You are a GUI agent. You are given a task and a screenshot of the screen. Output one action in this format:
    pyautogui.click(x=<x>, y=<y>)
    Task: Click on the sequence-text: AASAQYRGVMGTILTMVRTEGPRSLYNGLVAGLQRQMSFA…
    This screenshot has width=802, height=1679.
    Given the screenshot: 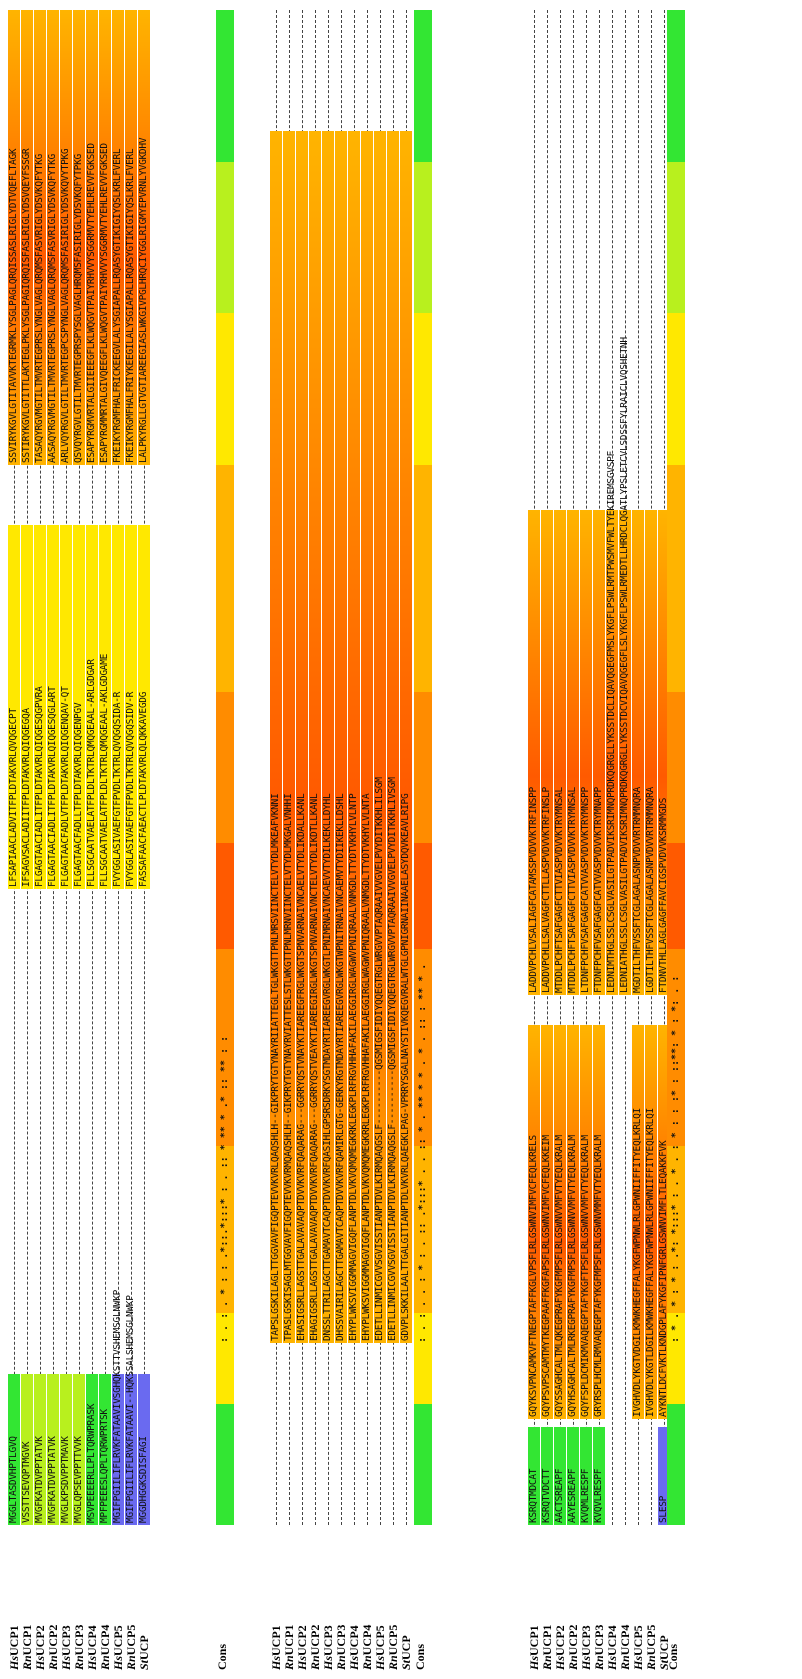 What is the action you would take?
    pyautogui.click(x=52, y=308)
    